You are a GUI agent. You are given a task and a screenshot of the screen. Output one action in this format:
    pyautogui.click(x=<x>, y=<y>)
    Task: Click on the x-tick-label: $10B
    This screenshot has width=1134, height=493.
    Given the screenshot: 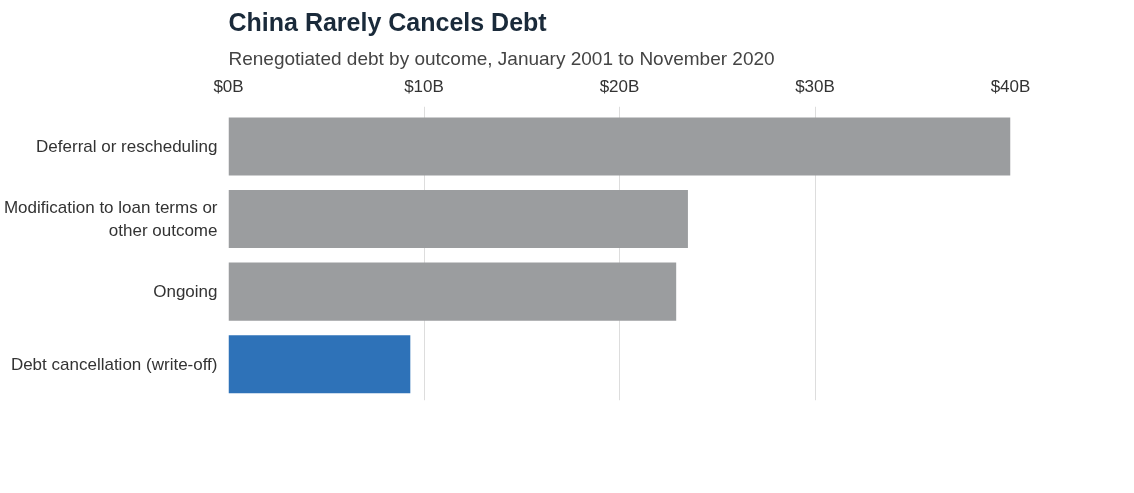 What is the action you would take?
    pyautogui.click(x=424, y=86)
    